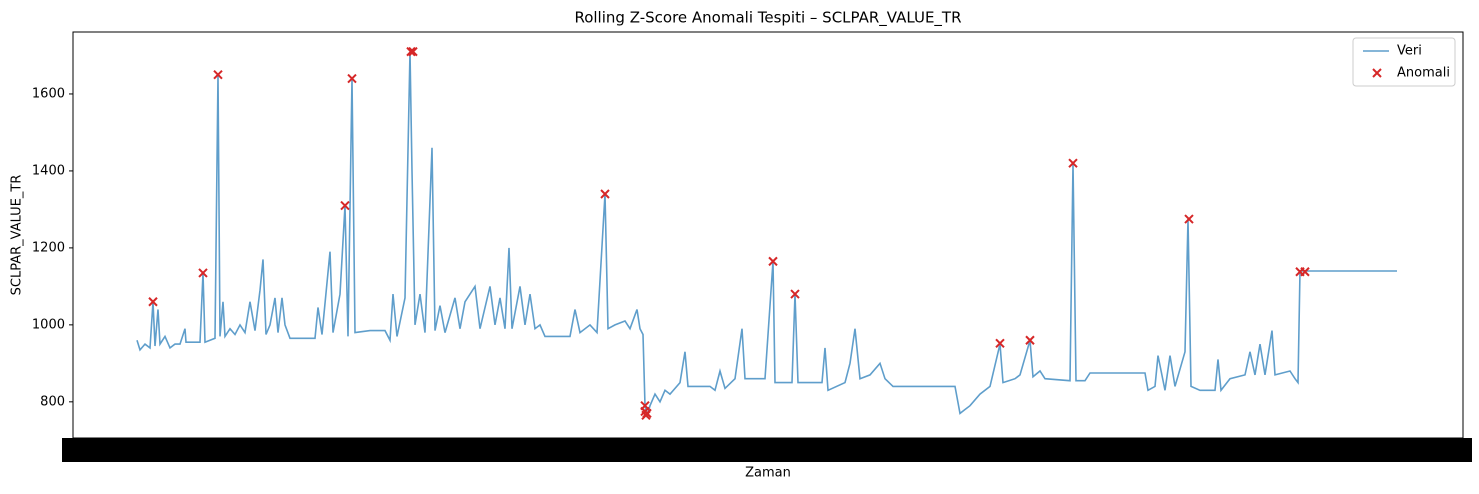 Image resolution: width=1479 pixels, height=494 pixels. Describe the element at coordinates (1423, 73) in the screenshot. I see `legend-label: Anomali` at that location.